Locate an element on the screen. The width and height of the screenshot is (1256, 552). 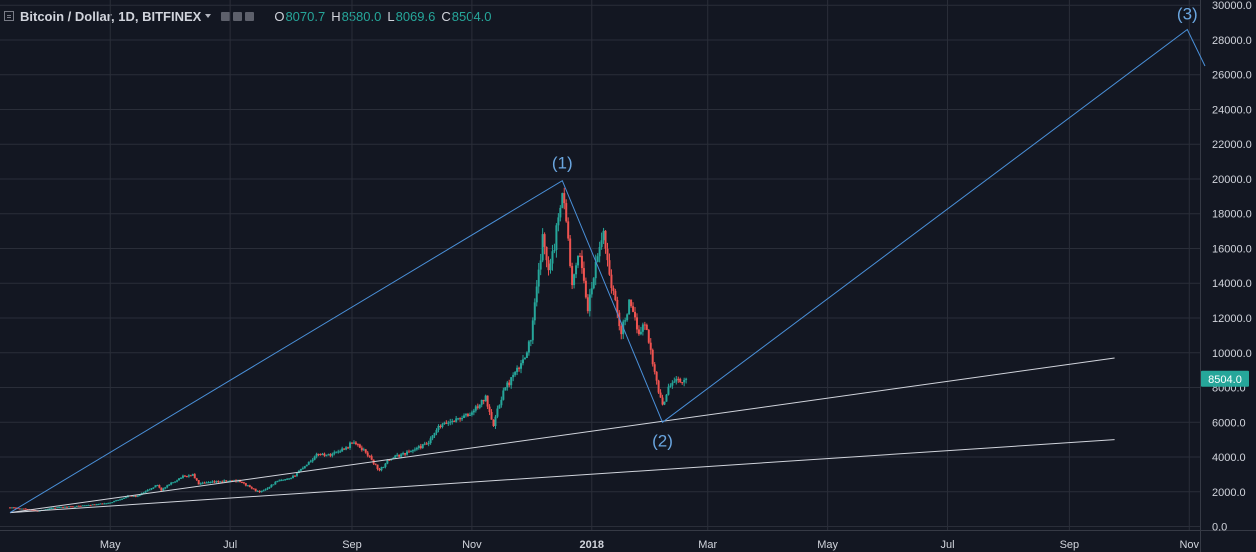
price-axis-tick-label: 2000.0 is located at coordinates (1229, 493).